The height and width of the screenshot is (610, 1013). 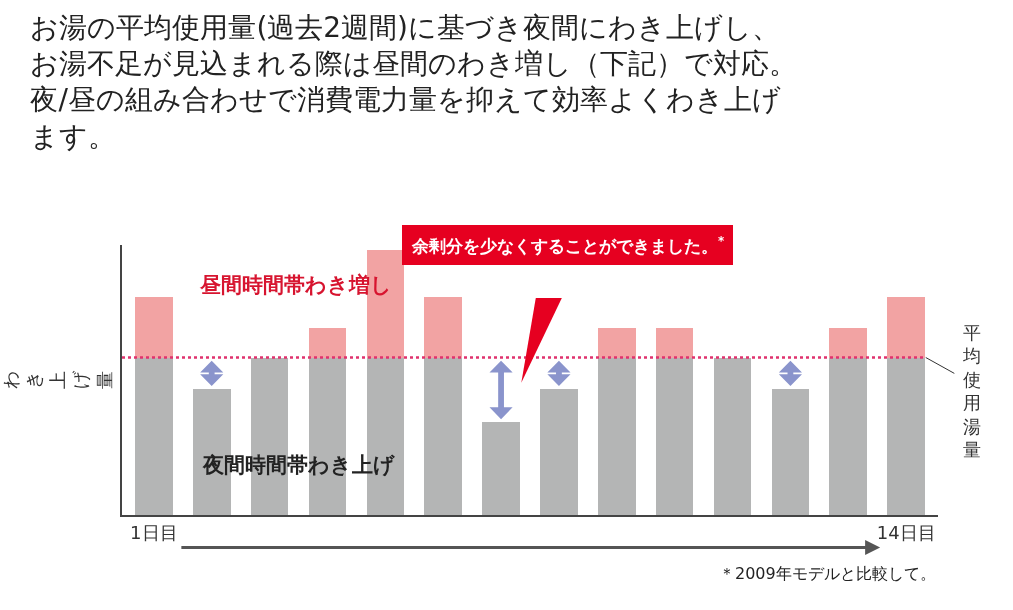 What do you see at coordinates (568, 245) in the screenshot?
I see `annotation: 余剰分を少なくすることができました。$^{*}$` at bounding box center [568, 245].